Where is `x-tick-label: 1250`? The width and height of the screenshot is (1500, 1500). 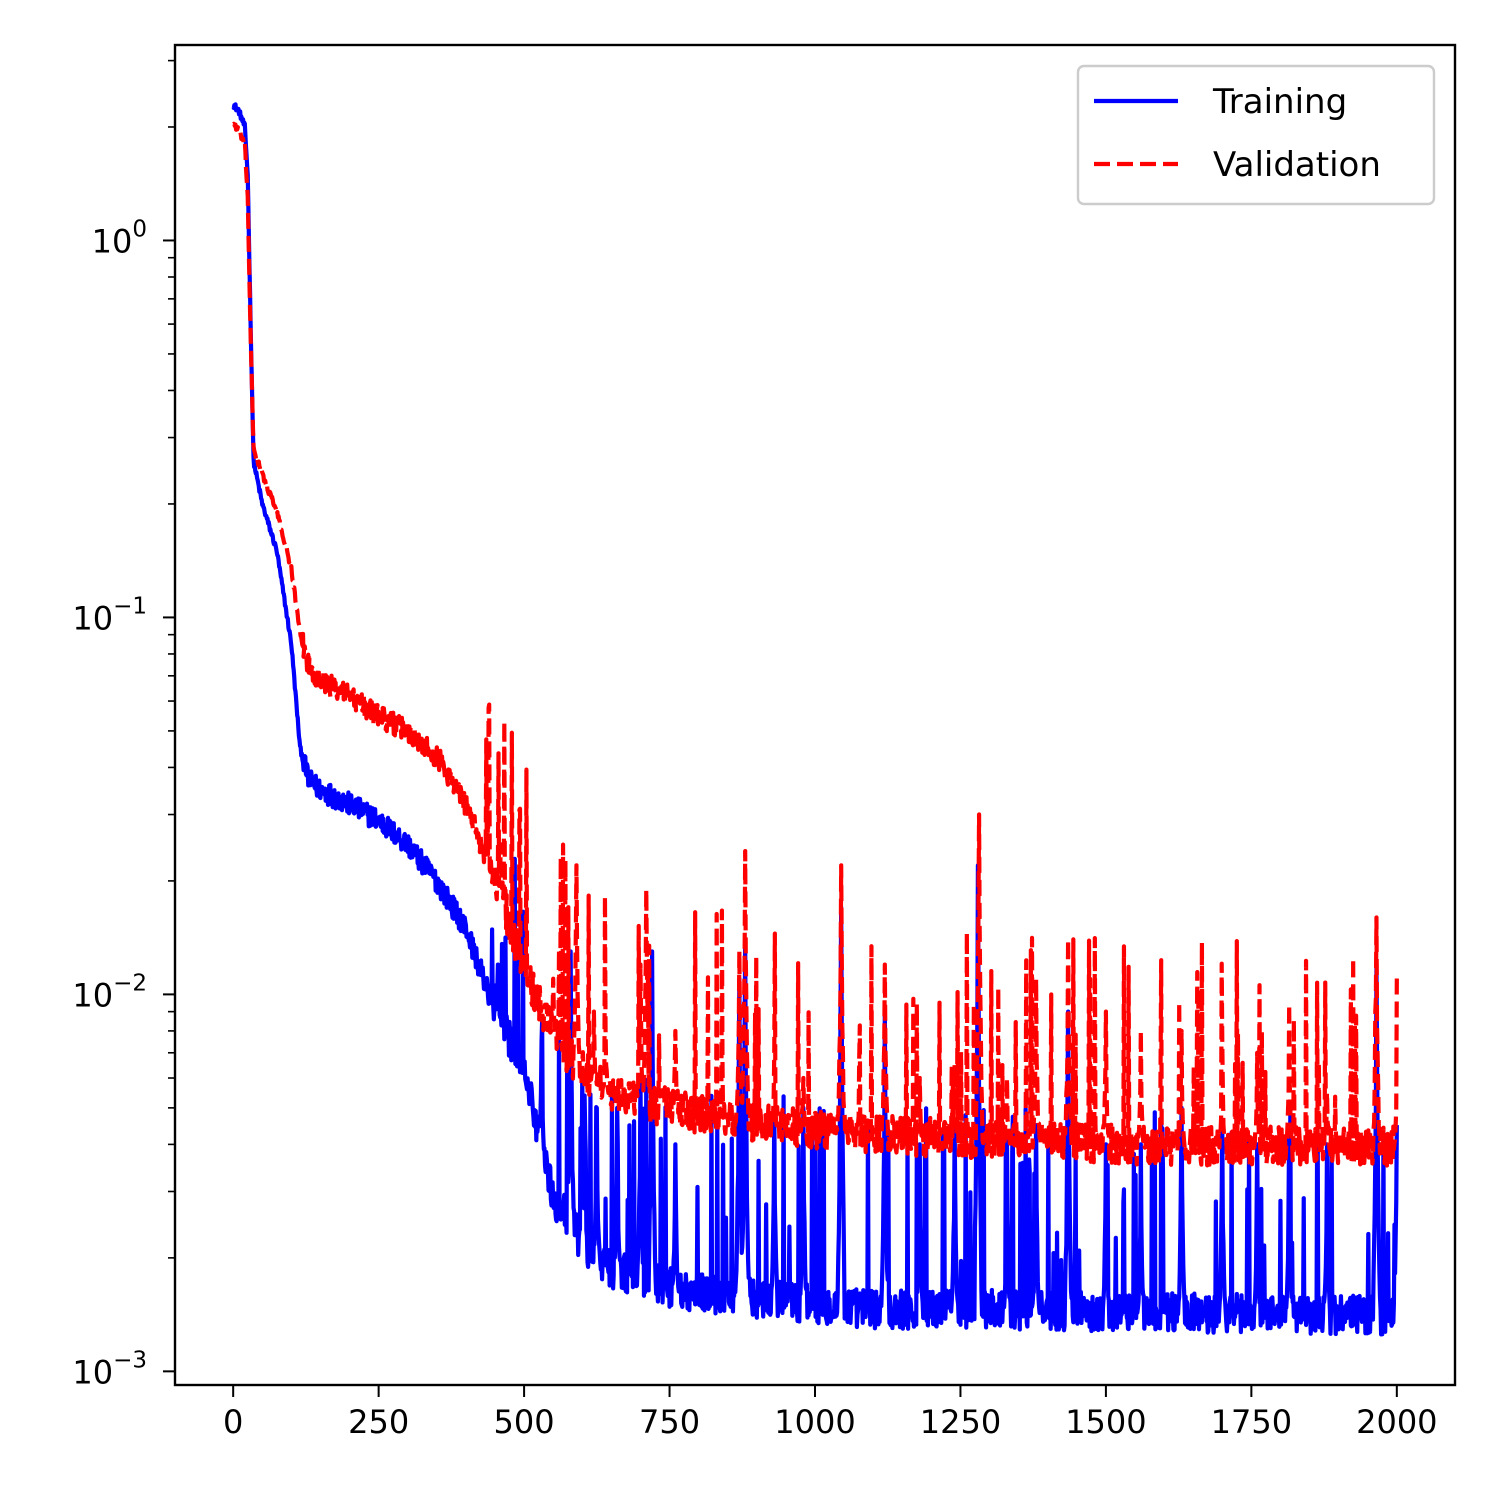
x-tick-label: 1250 is located at coordinates (960, 1422).